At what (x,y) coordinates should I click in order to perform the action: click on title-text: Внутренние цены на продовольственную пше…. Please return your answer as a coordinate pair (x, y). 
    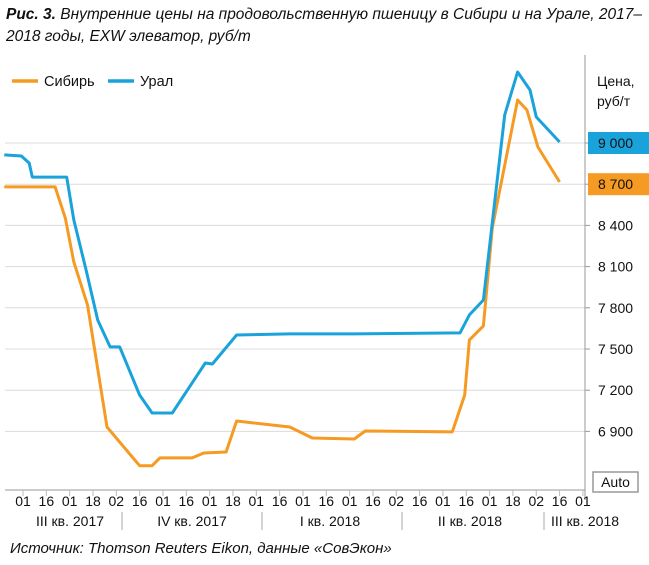
    Looking at the image, I should click on (324, 25).